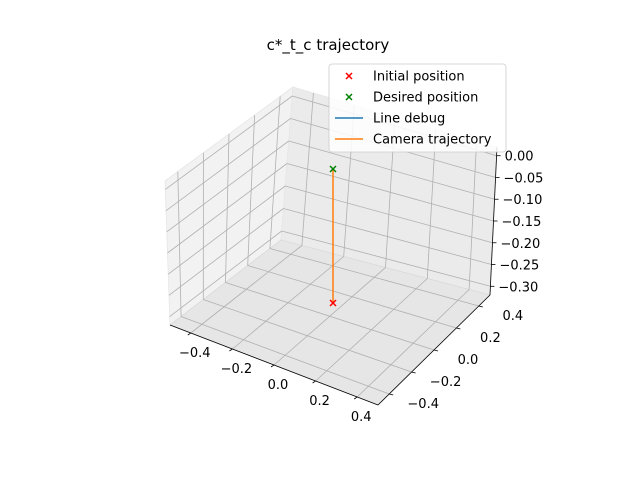  What do you see at coordinates (522, 222) in the screenshot?
I see `z-tick-label: −0.15` at bounding box center [522, 222].